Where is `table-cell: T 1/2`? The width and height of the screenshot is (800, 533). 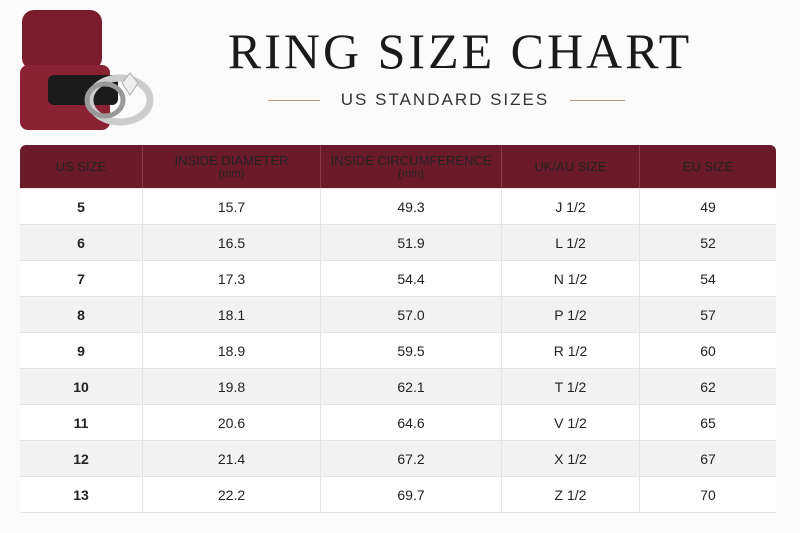
table-cell: T 1/2 is located at coordinates (571, 386).